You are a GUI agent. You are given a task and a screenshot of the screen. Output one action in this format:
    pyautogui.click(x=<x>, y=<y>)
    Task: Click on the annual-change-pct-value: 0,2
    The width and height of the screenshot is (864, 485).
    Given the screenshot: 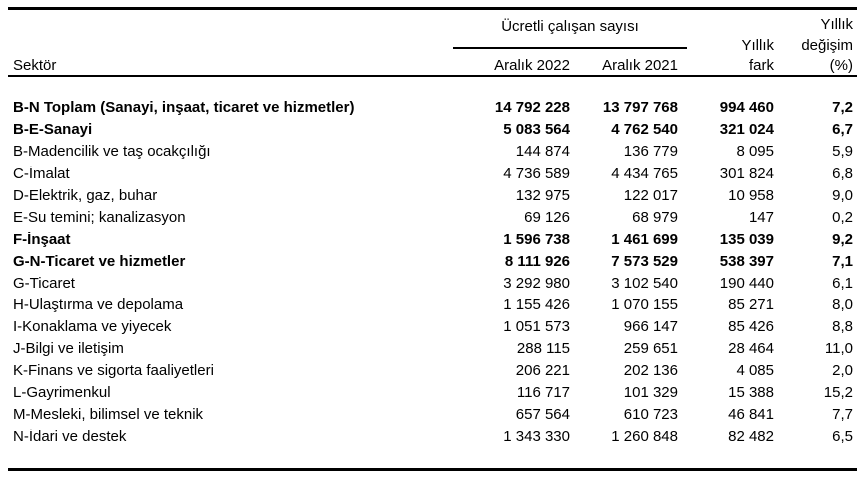 What is the action you would take?
    pyautogui.click(x=842, y=217)
    